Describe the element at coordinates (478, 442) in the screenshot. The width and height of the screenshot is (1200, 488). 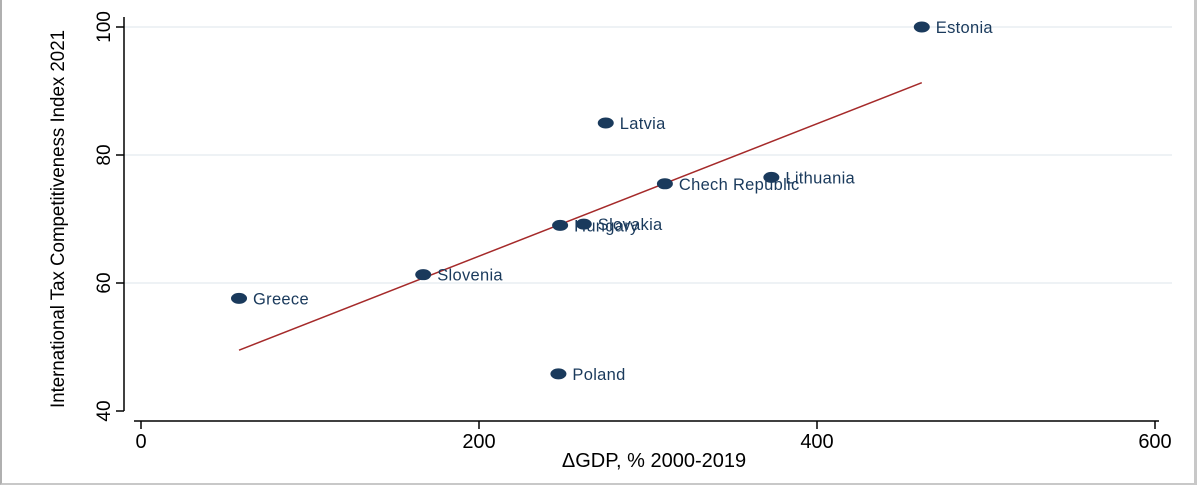
I see `x-tick-label: 200` at that location.